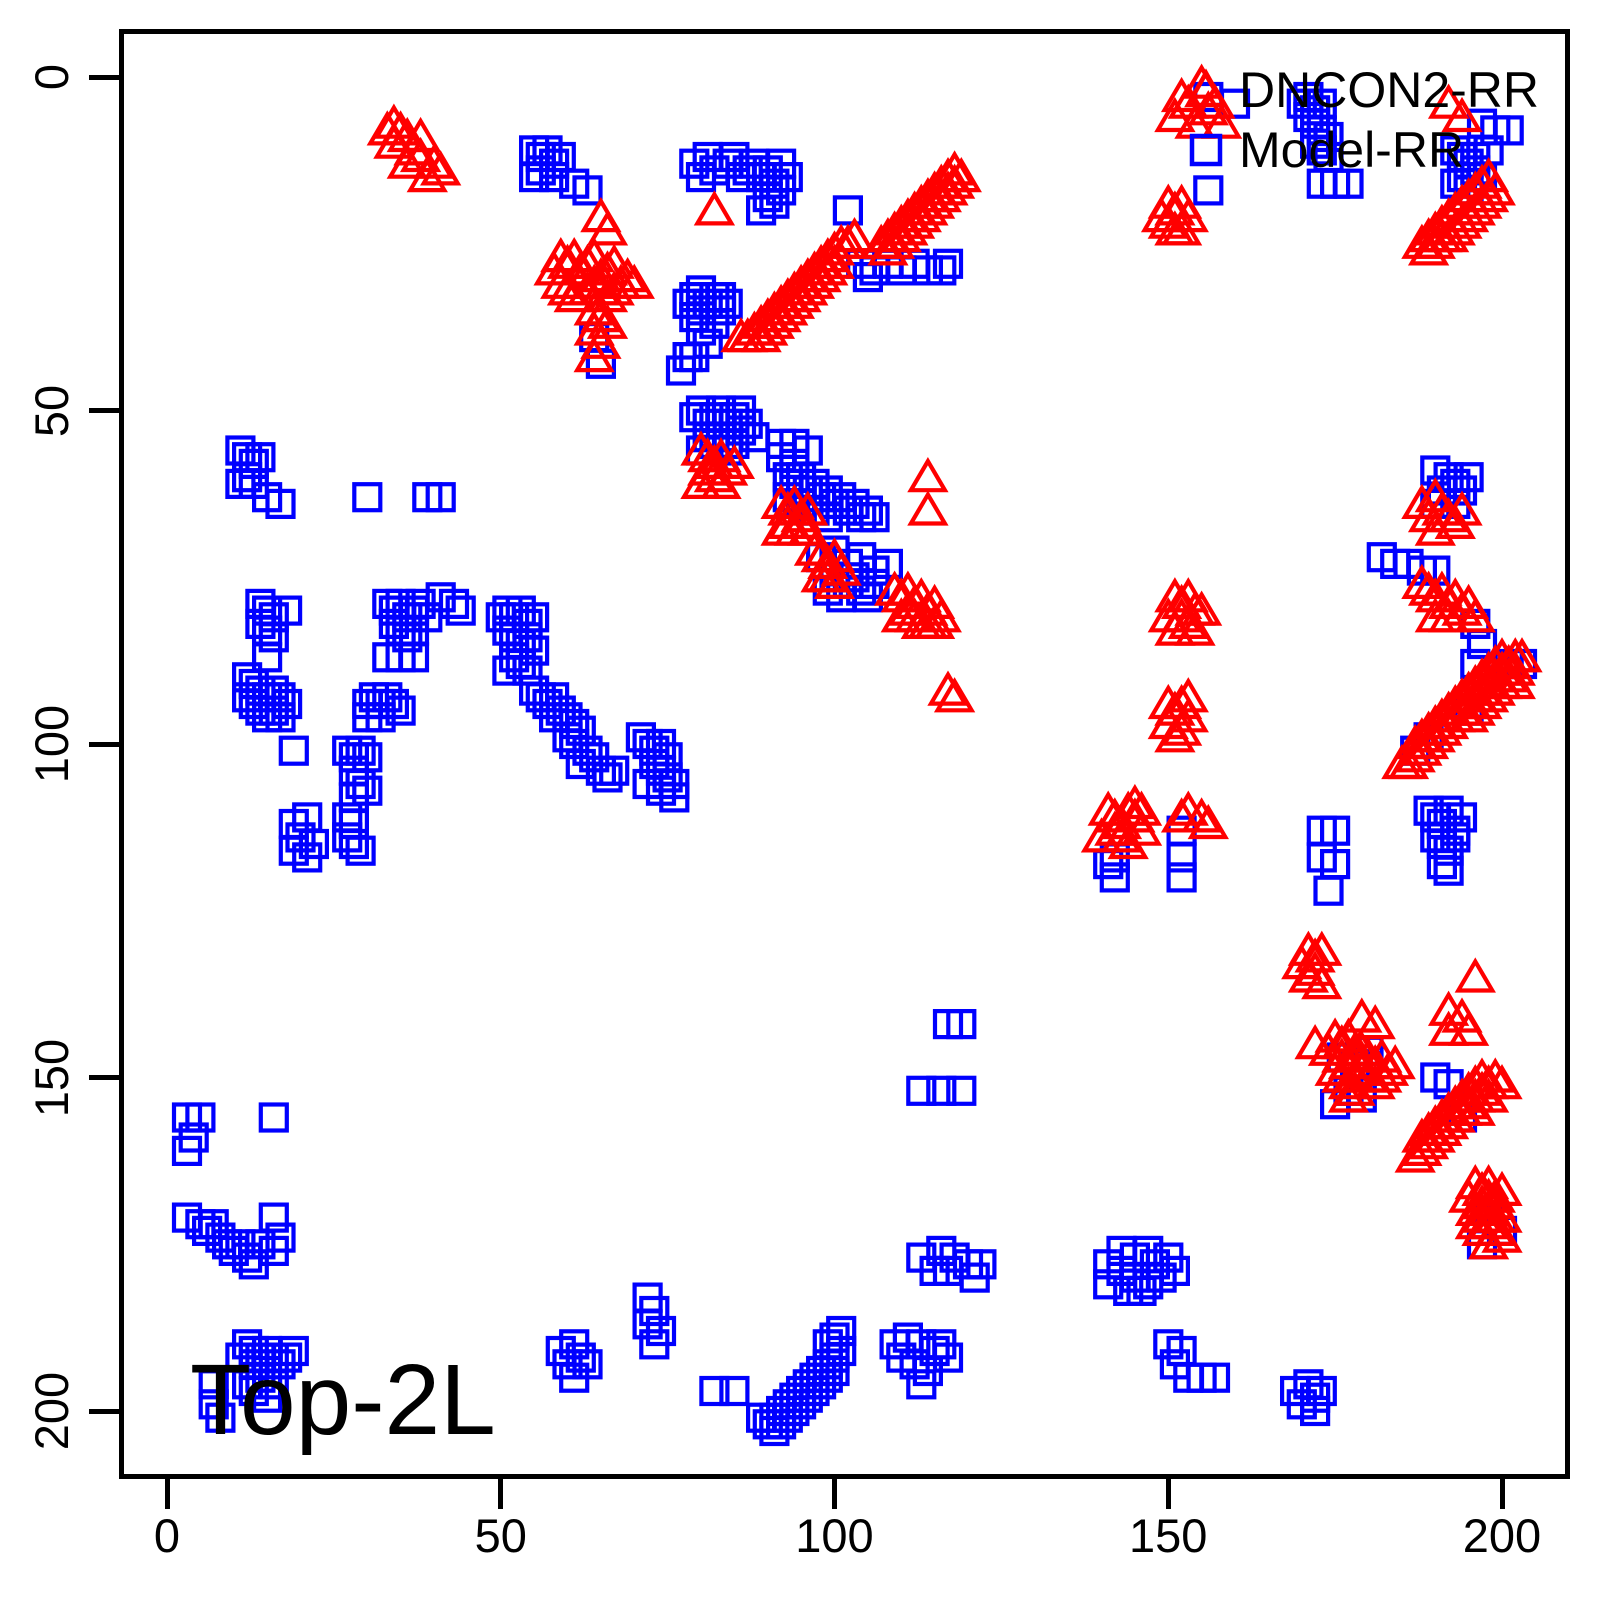  I want to click on y-tick-label: 50, so click(51, 410).